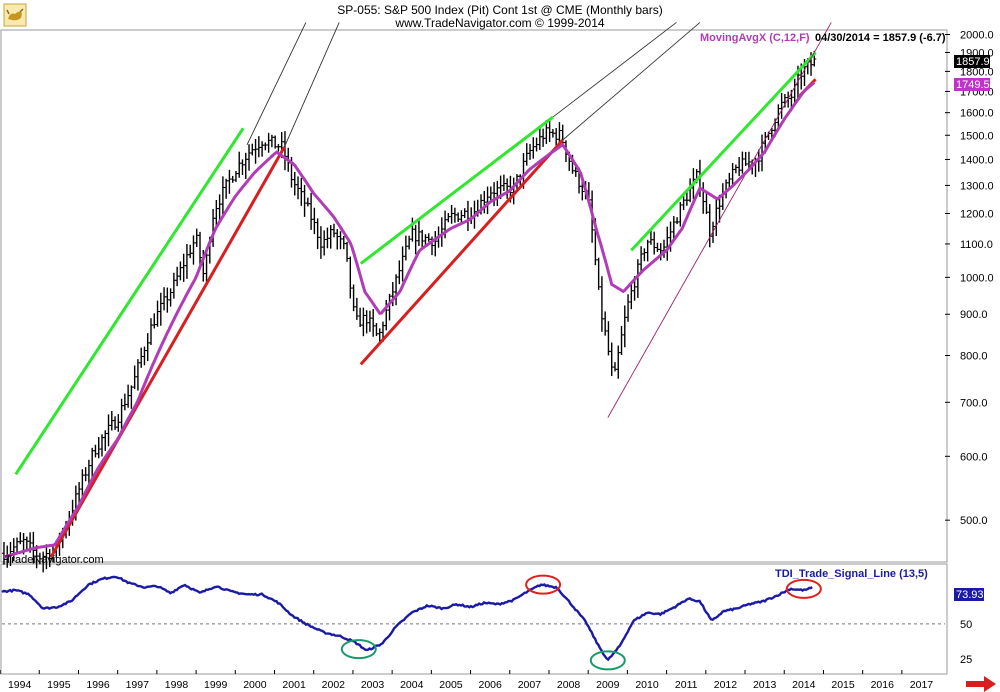 The width and height of the screenshot is (1000, 692). Describe the element at coordinates (407, 618) in the screenshot. I see `tdi-signal-line` at that location.